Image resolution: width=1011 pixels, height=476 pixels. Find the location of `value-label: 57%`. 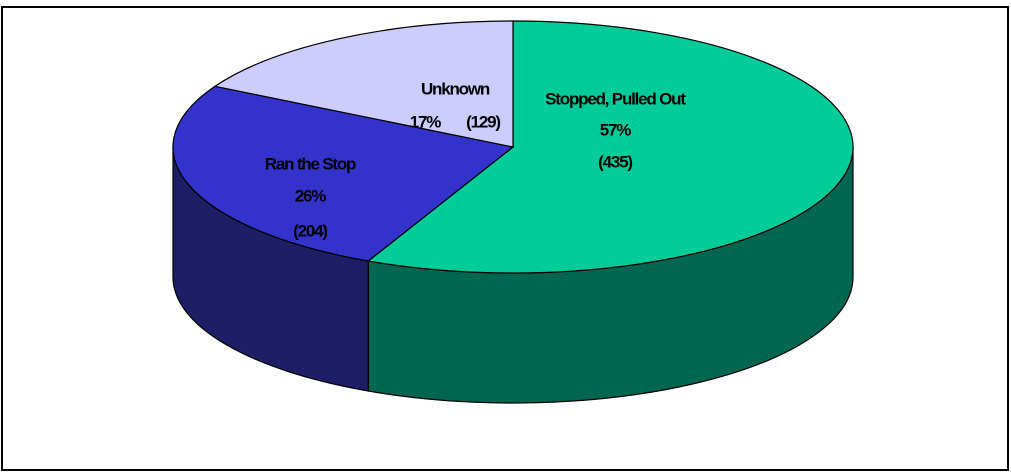

value-label: 57% is located at coordinates (616, 129).